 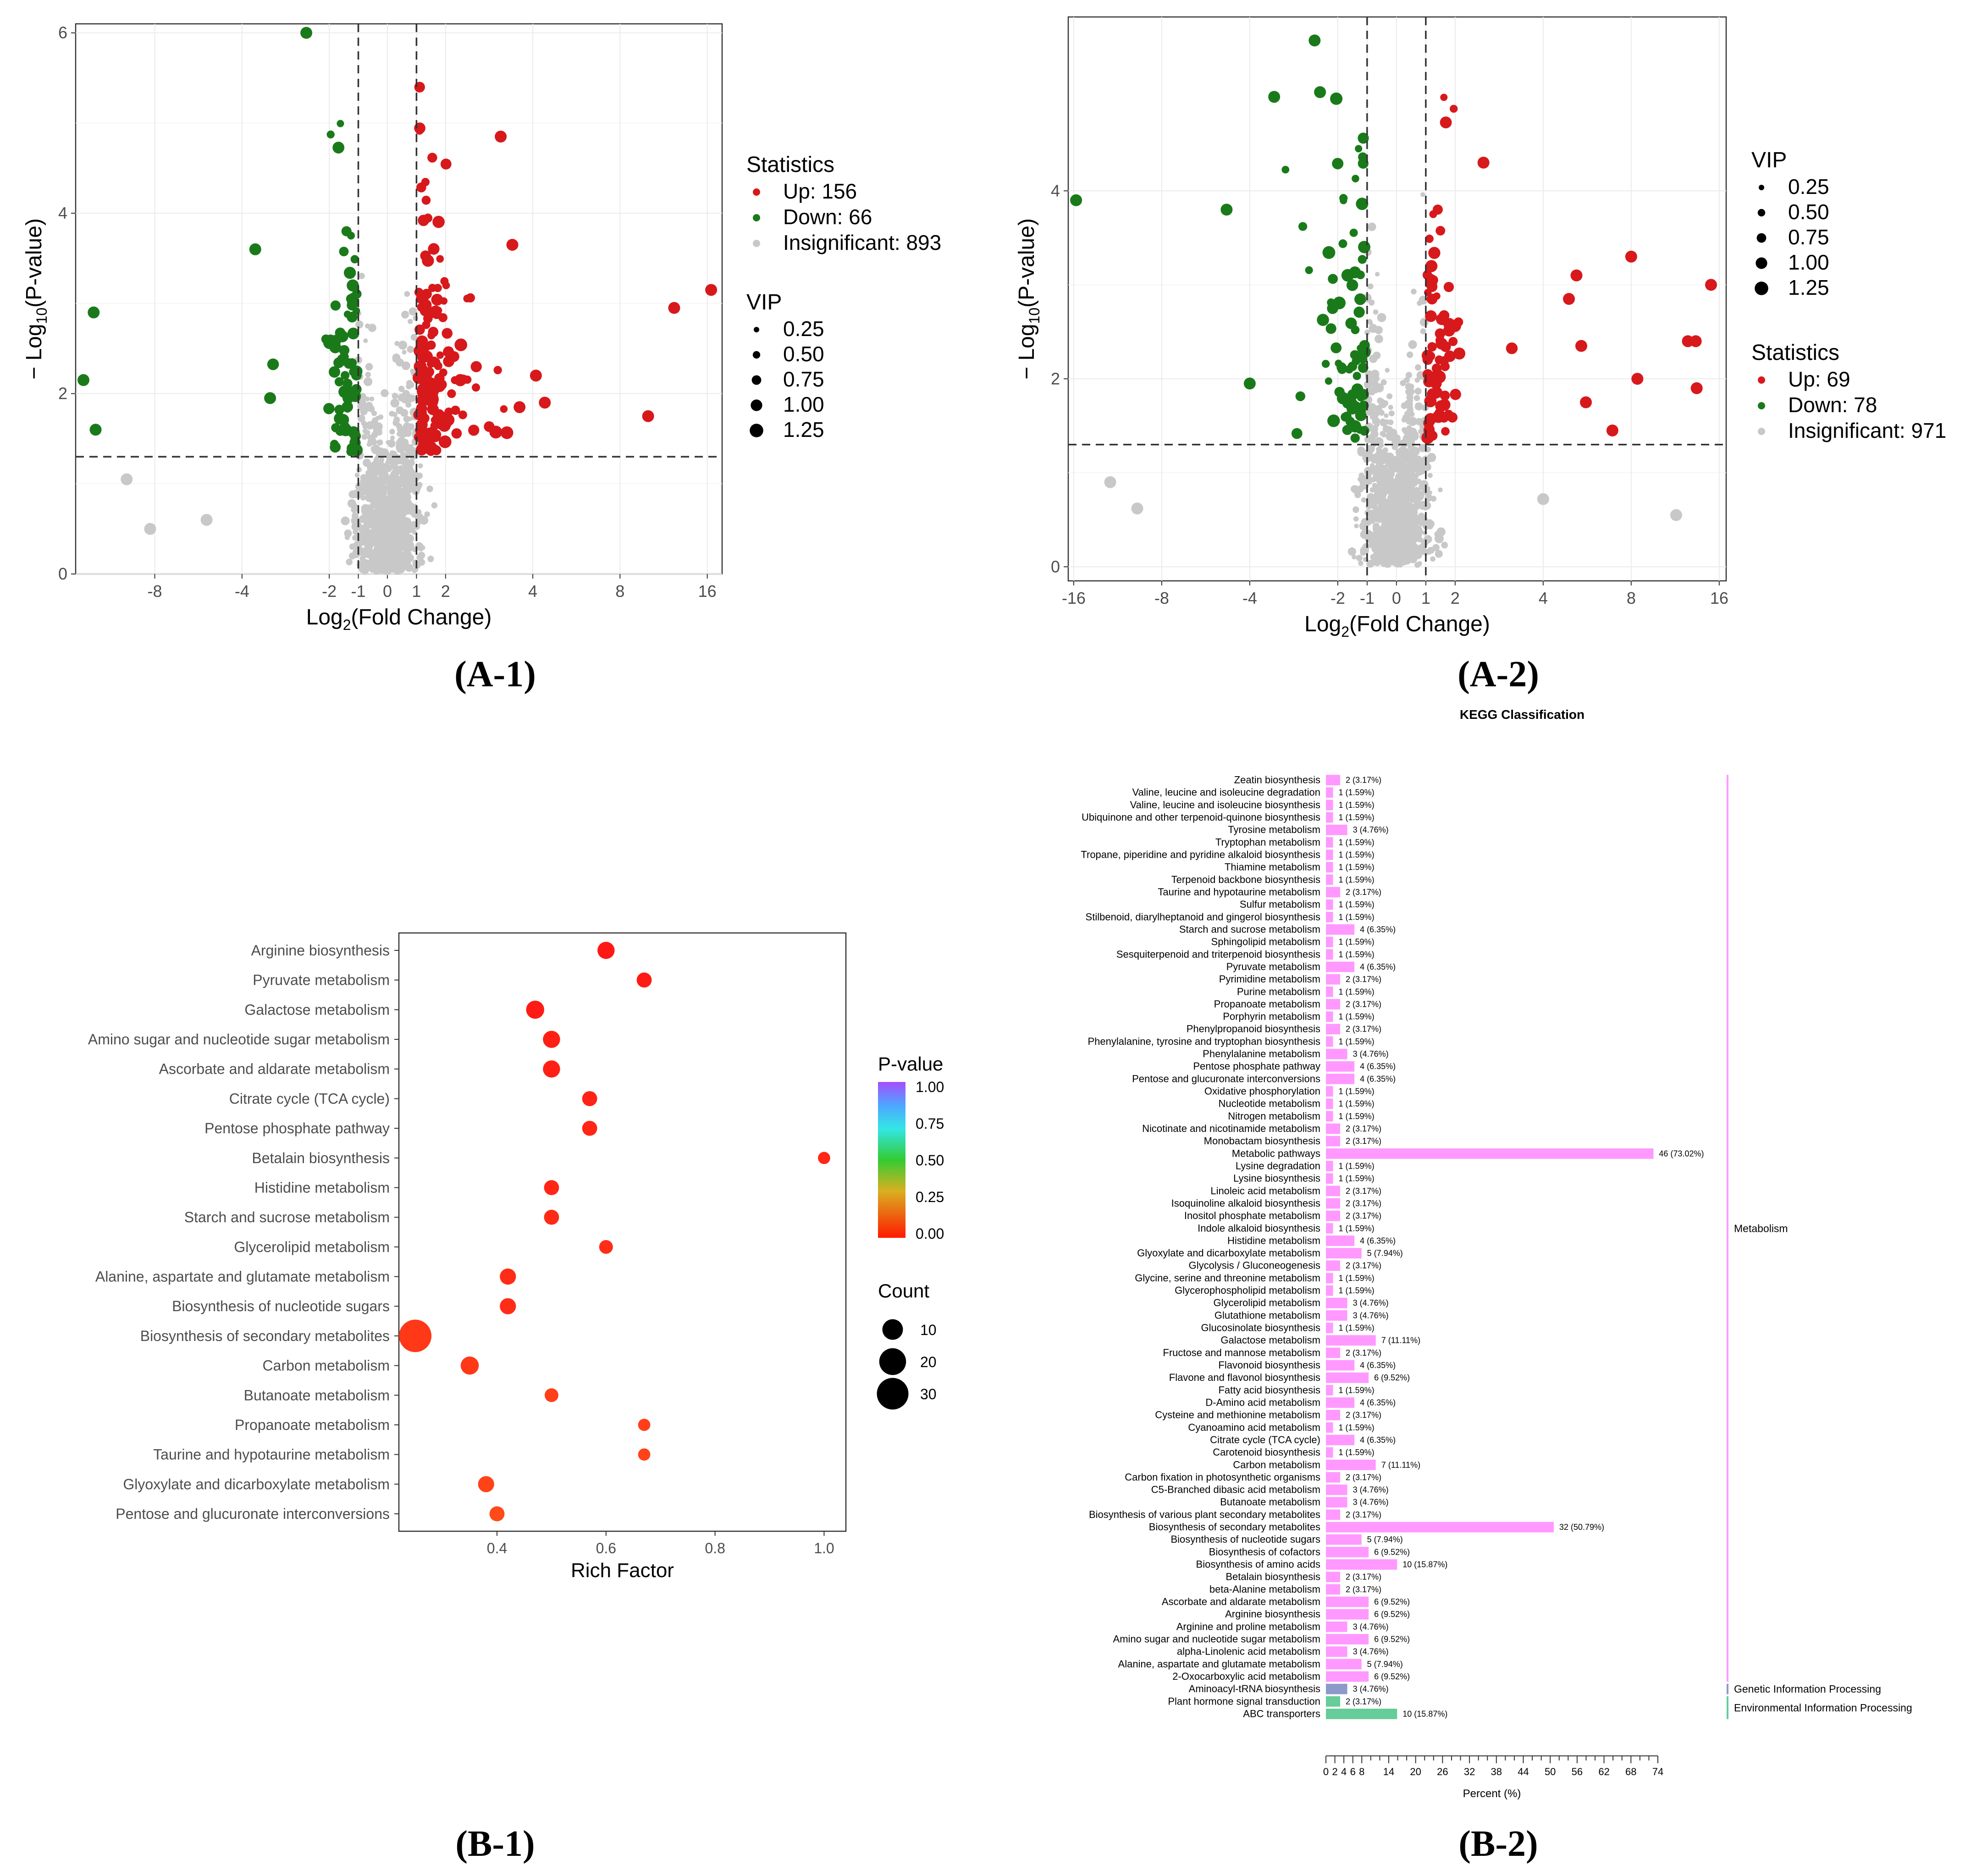 I want to click on kegg-pathway-label: Pyrimidine metabolism, so click(x=1269, y=979).